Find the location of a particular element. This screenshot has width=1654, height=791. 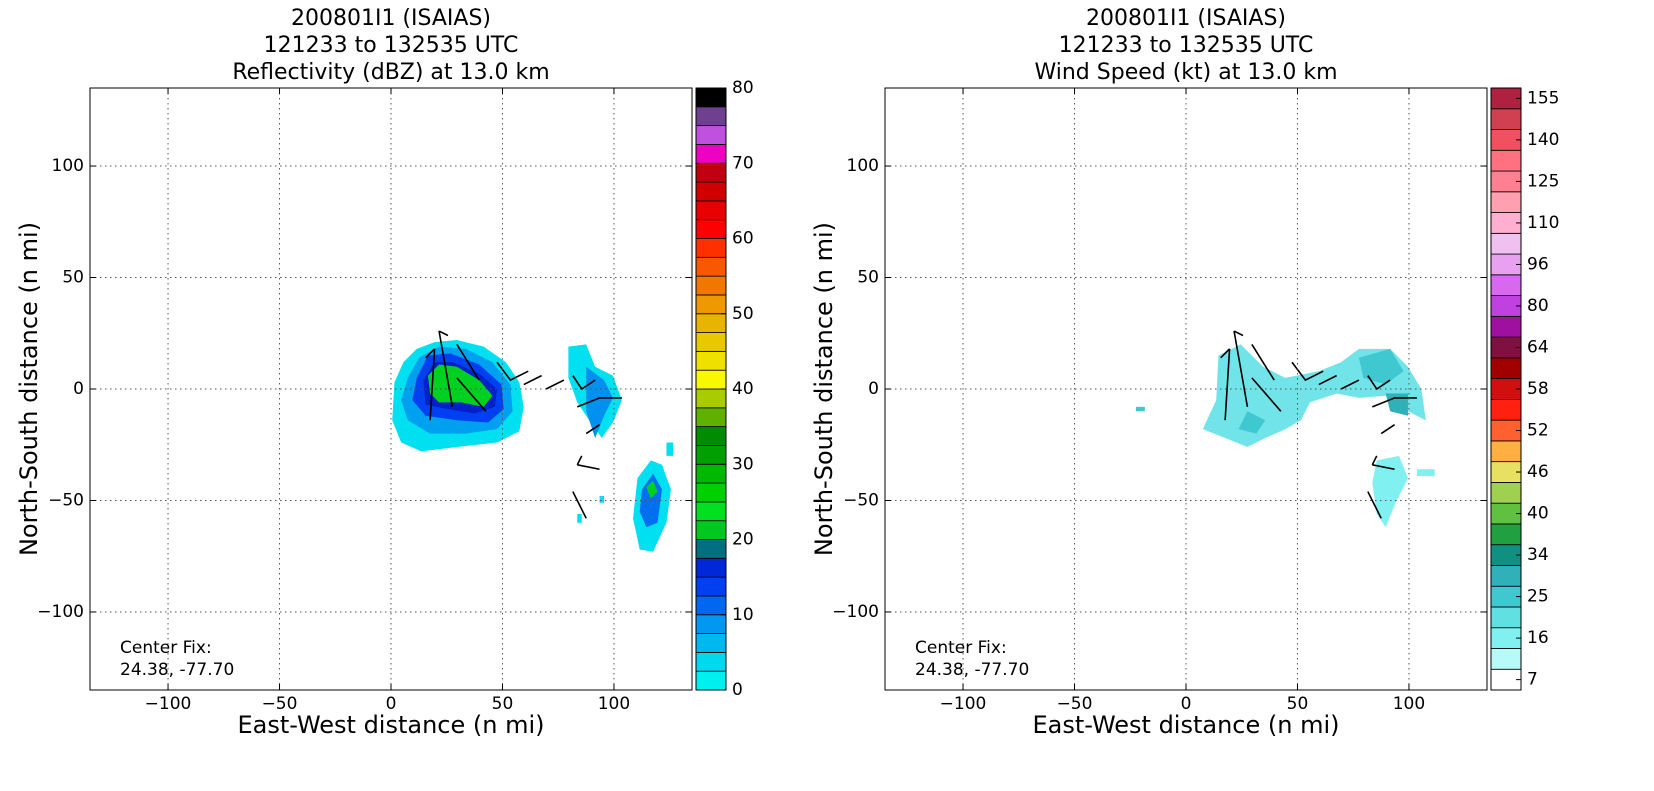

chart-title: Reflectivity (dBZ) at 13.0 km is located at coordinates (390, 72).